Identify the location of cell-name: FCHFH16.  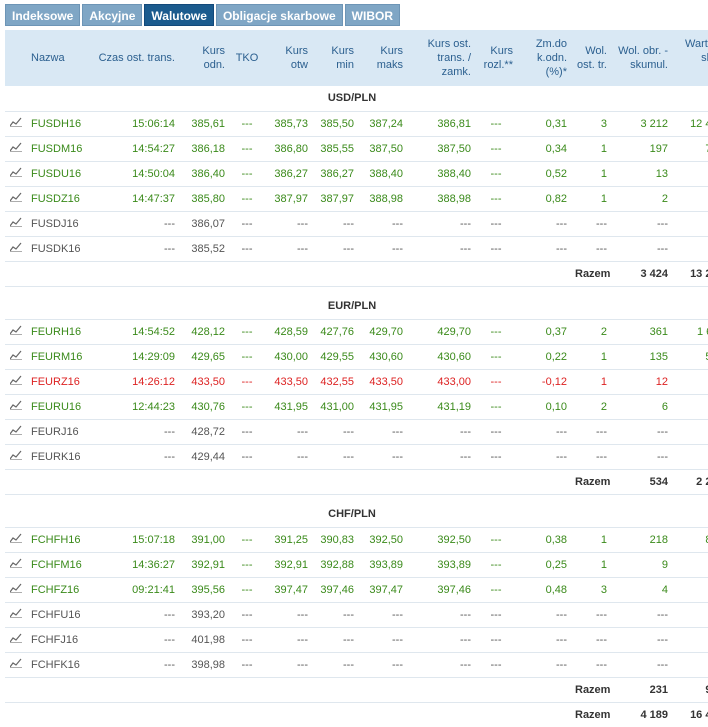
(60, 540).